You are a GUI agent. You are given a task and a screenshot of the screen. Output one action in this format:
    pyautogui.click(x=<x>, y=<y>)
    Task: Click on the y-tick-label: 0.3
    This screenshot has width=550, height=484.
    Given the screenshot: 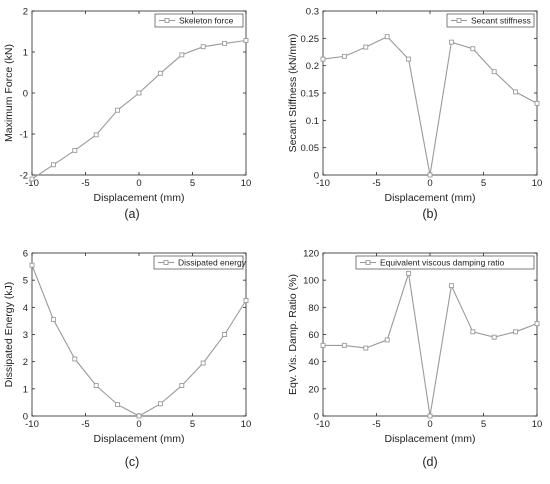 What is the action you would take?
    pyautogui.click(x=312, y=12)
    